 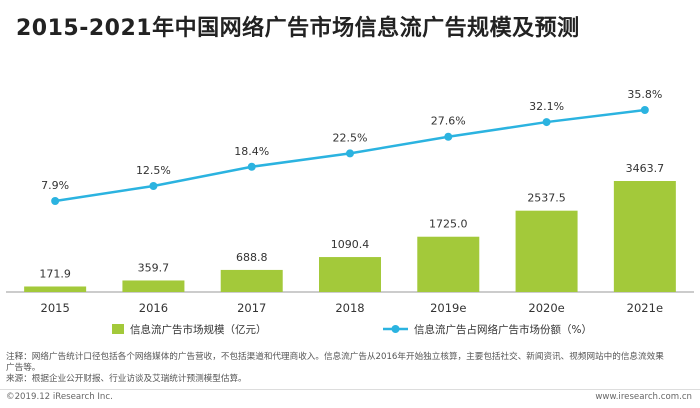 I want to click on x-tick-label: 2018, so click(x=349, y=308).